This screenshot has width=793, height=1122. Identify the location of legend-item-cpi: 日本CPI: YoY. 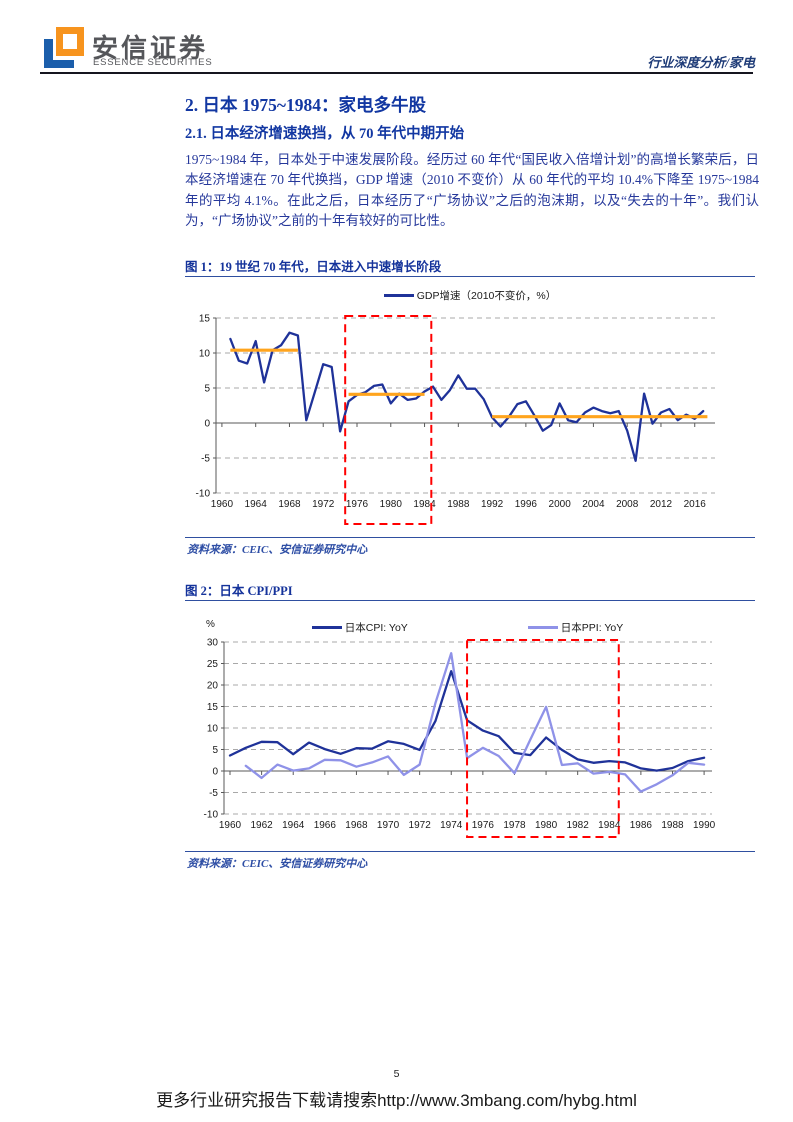
(359, 627).